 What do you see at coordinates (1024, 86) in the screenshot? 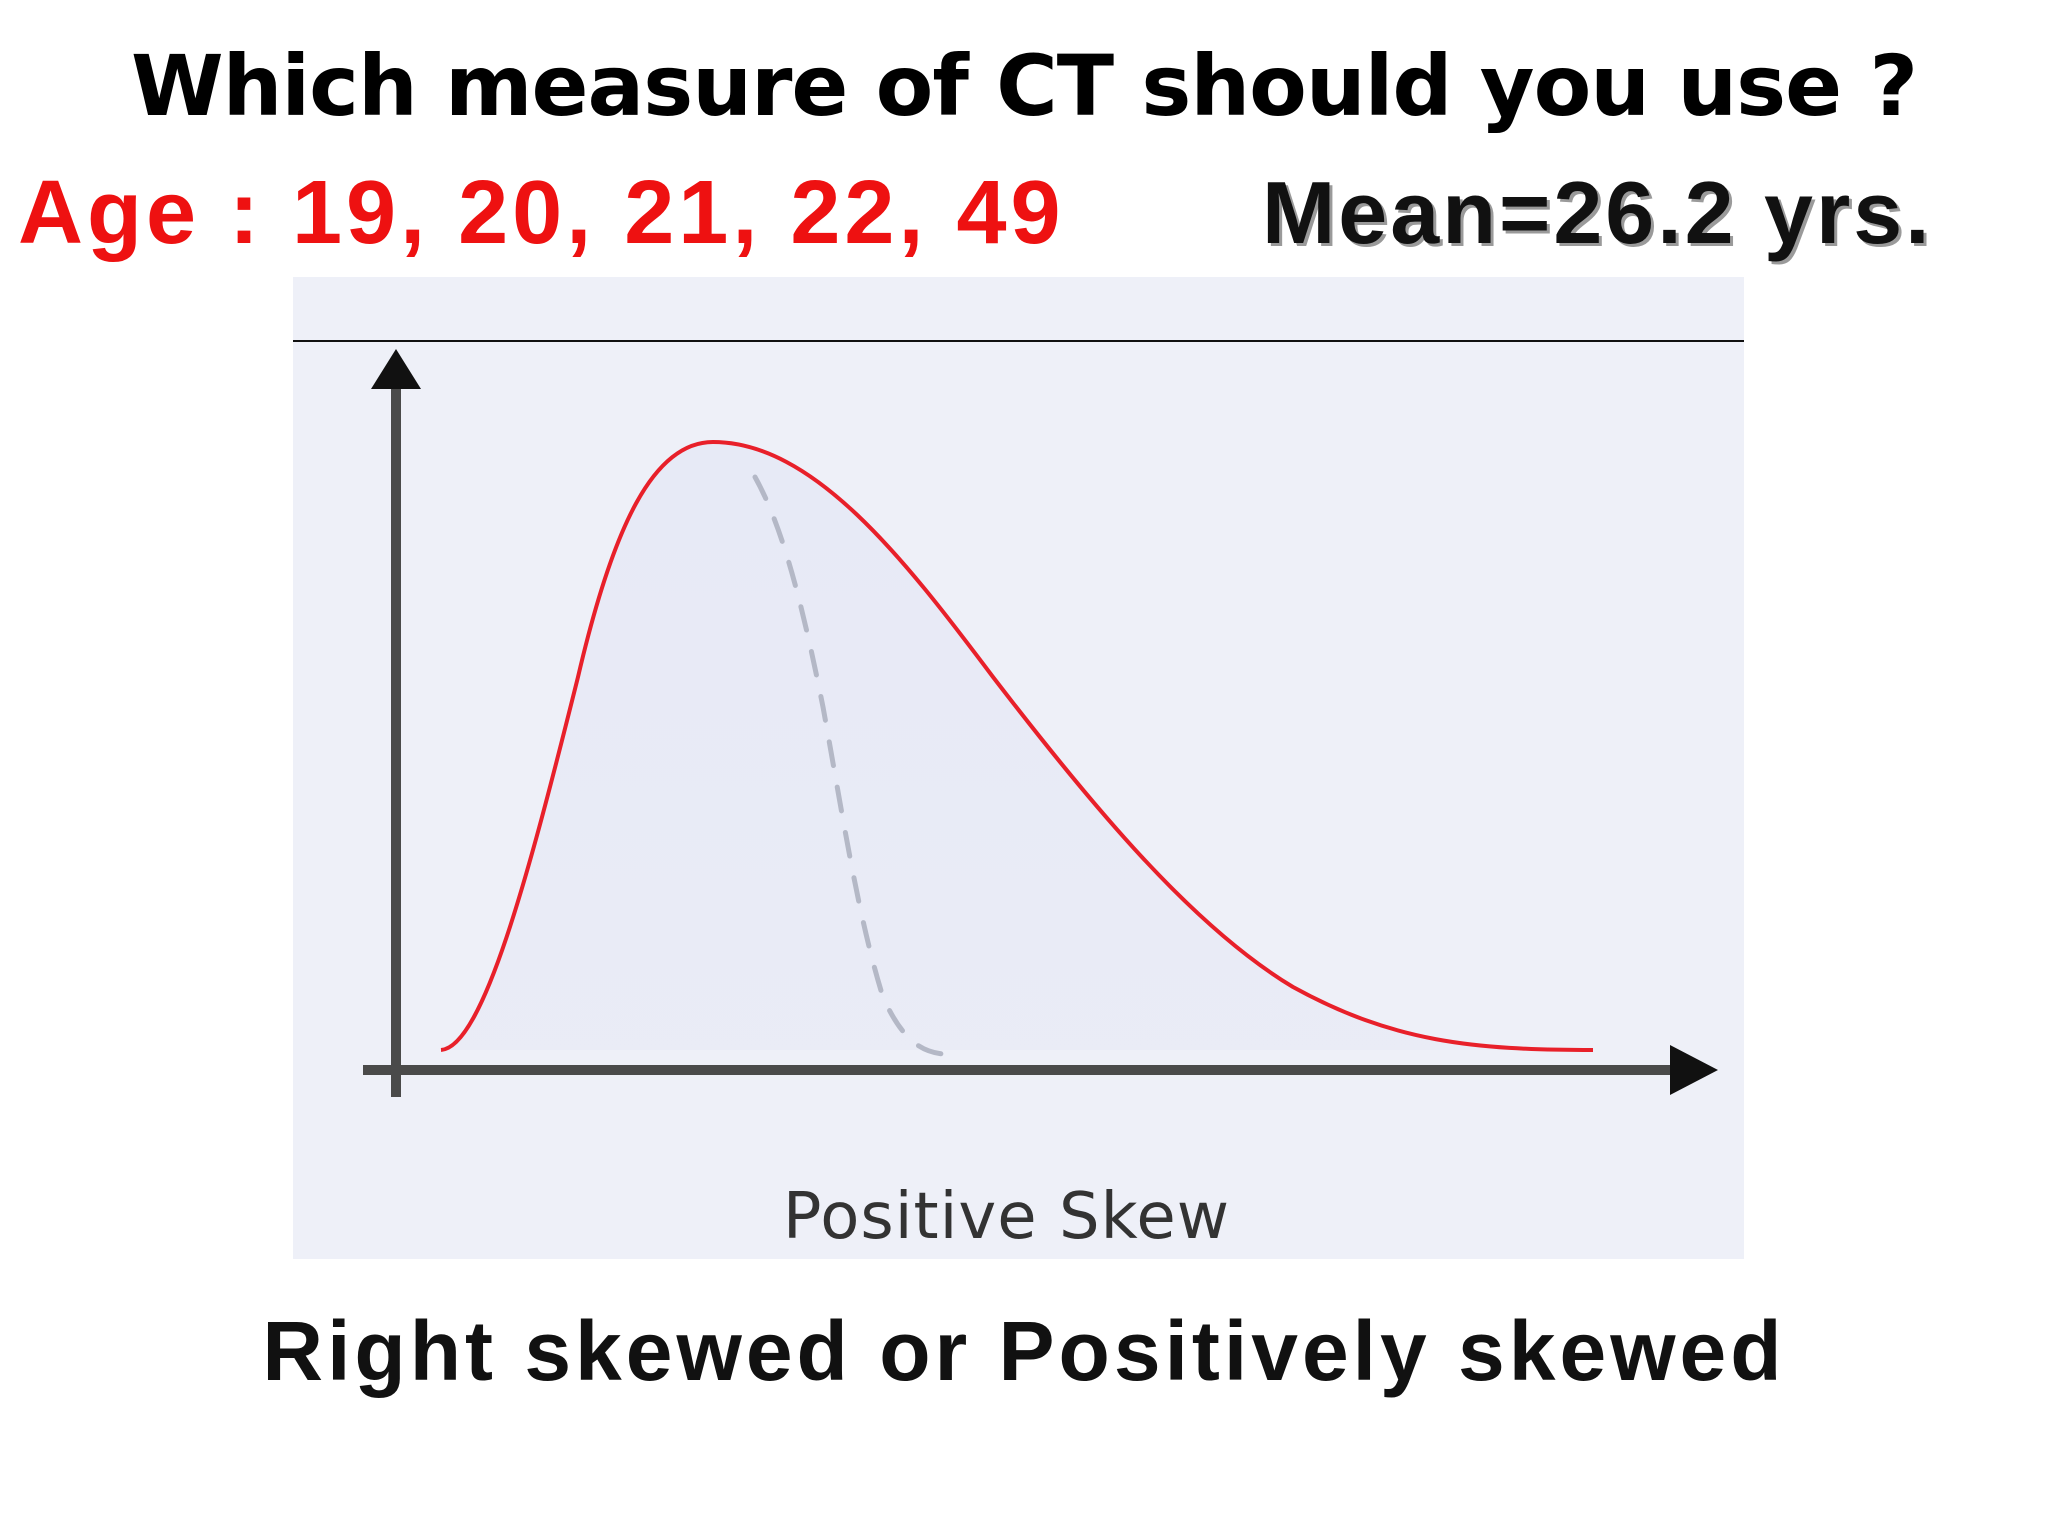
I see `slide-title: Which measure of CT should you use ?` at bounding box center [1024, 86].